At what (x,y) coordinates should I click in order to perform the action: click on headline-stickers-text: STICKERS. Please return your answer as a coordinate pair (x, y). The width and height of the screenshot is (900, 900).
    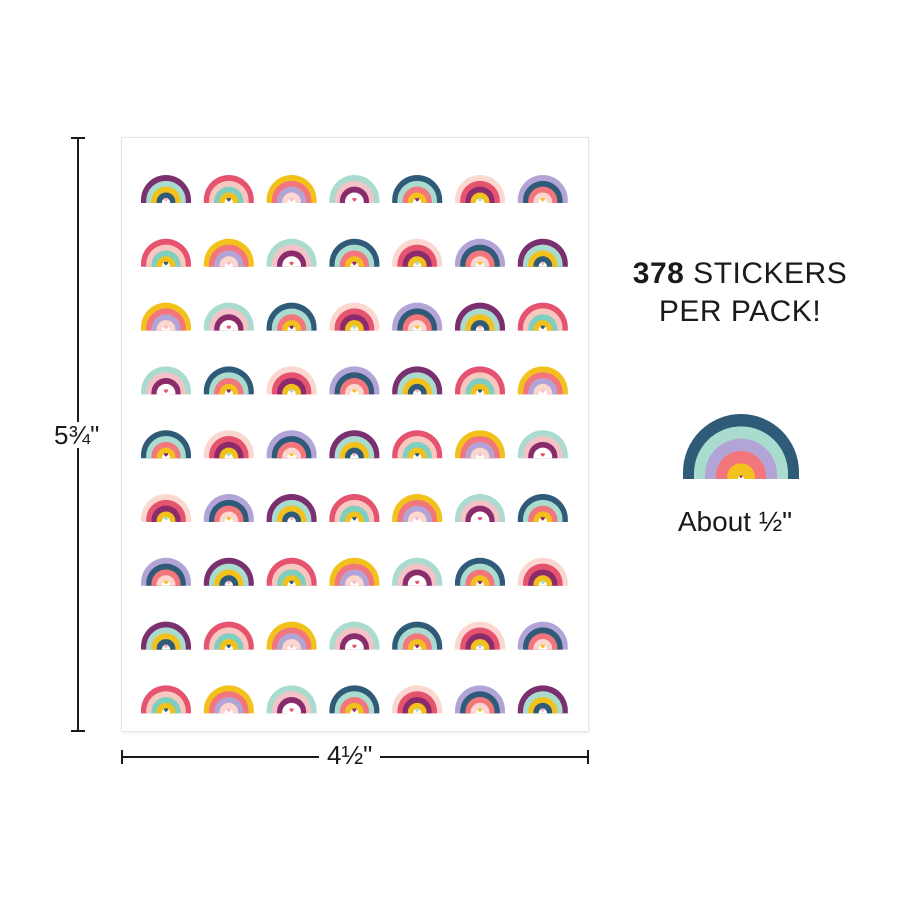
    Looking at the image, I should click on (766, 273).